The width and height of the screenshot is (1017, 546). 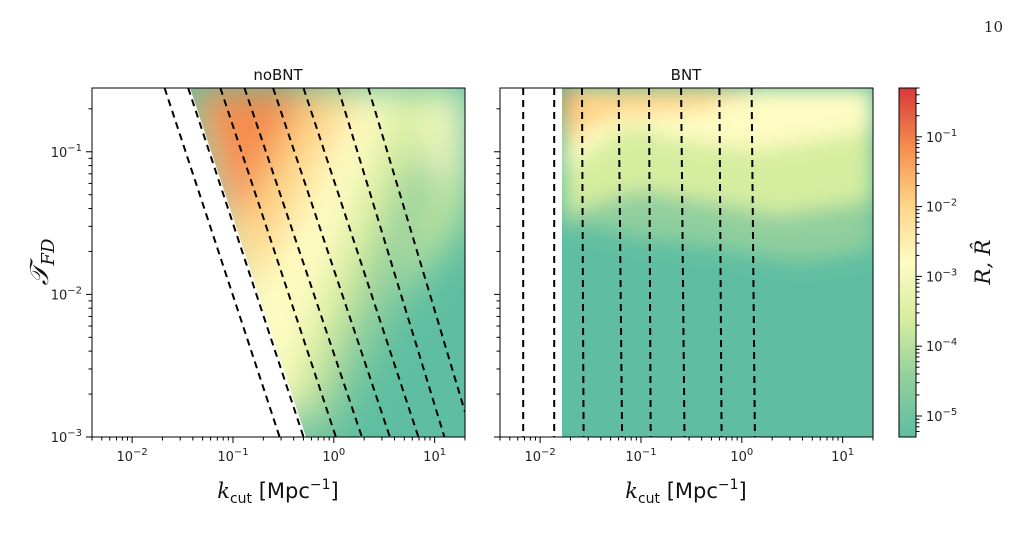 I want to click on colorbar-frame, so click(x=907, y=262).